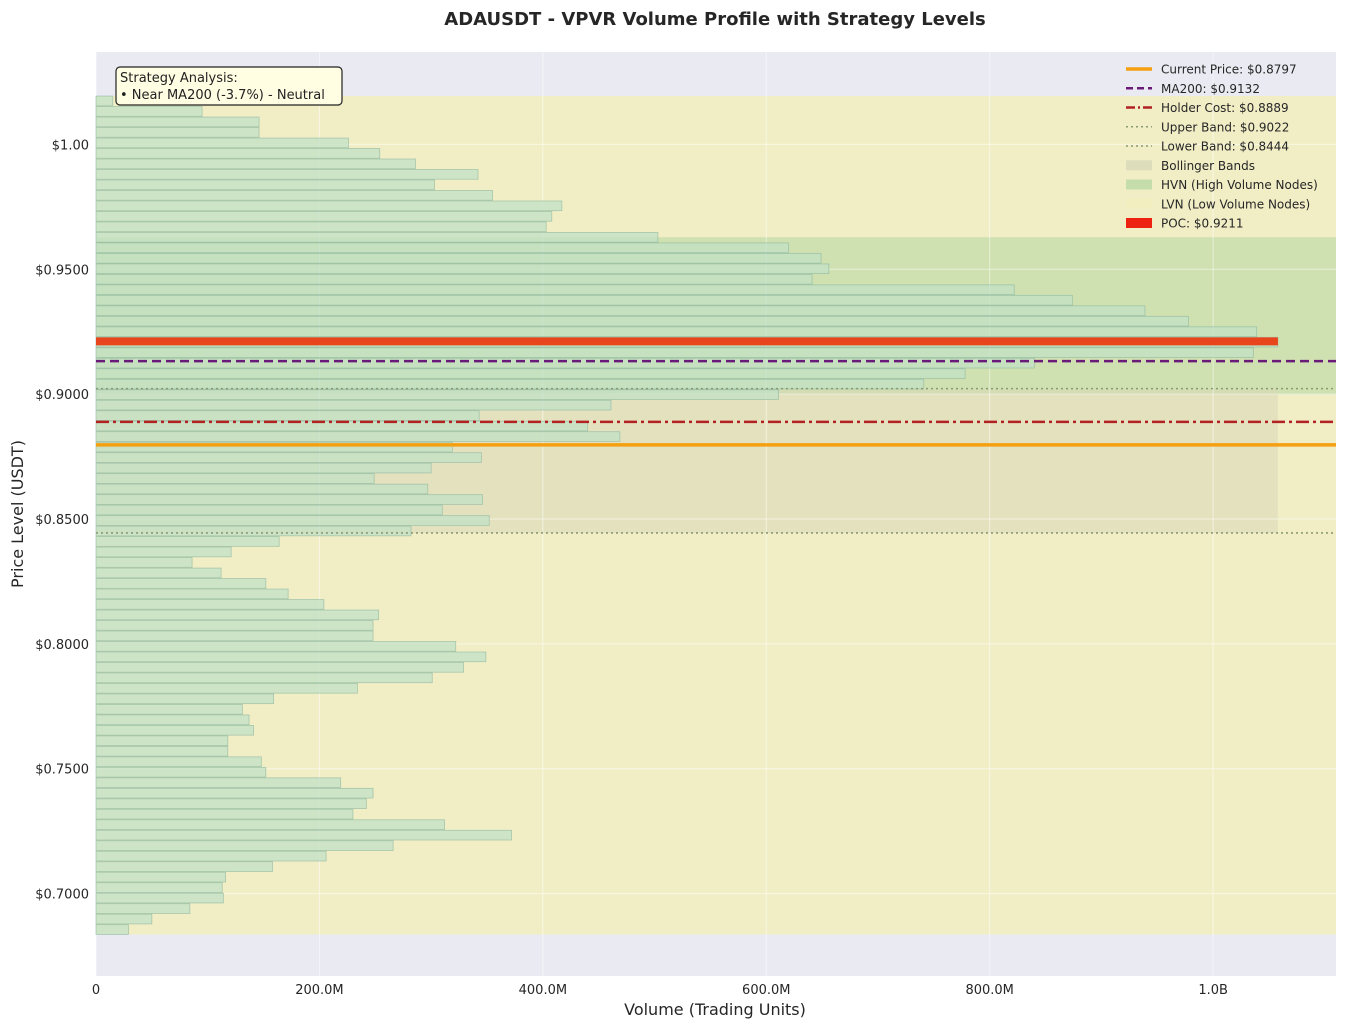 The width and height of the screenshot is (1345, 1029). What do you see at coordinates (1225, 127) in the screenshot?
I see `legend-label: Upper Band: $0.9022` at bounding box center [1225, 127].